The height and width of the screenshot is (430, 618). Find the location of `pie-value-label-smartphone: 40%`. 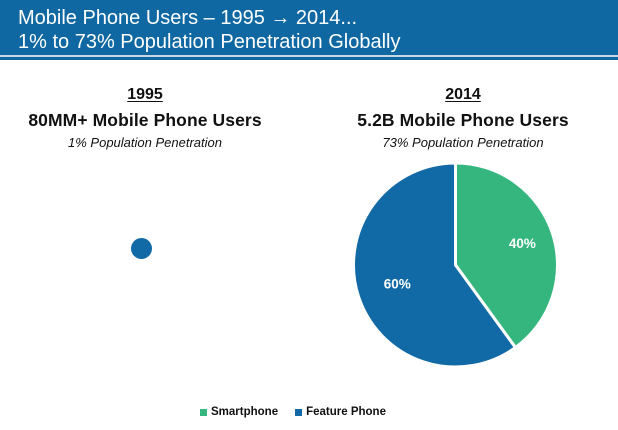

pie-value-label-smartphone: 40% is located at coordinates (522, 243).